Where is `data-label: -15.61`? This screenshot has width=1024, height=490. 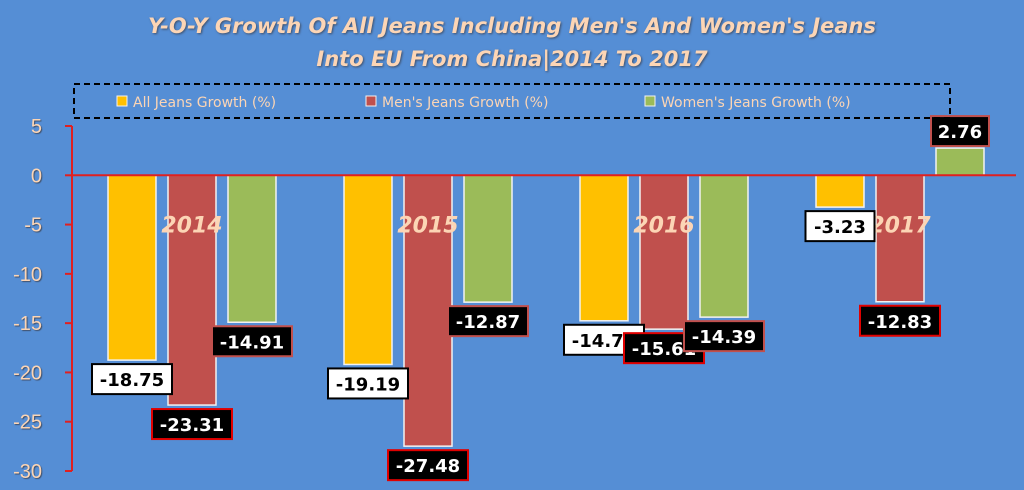 data-label: -15.61 is located at coordinates (664, 349).